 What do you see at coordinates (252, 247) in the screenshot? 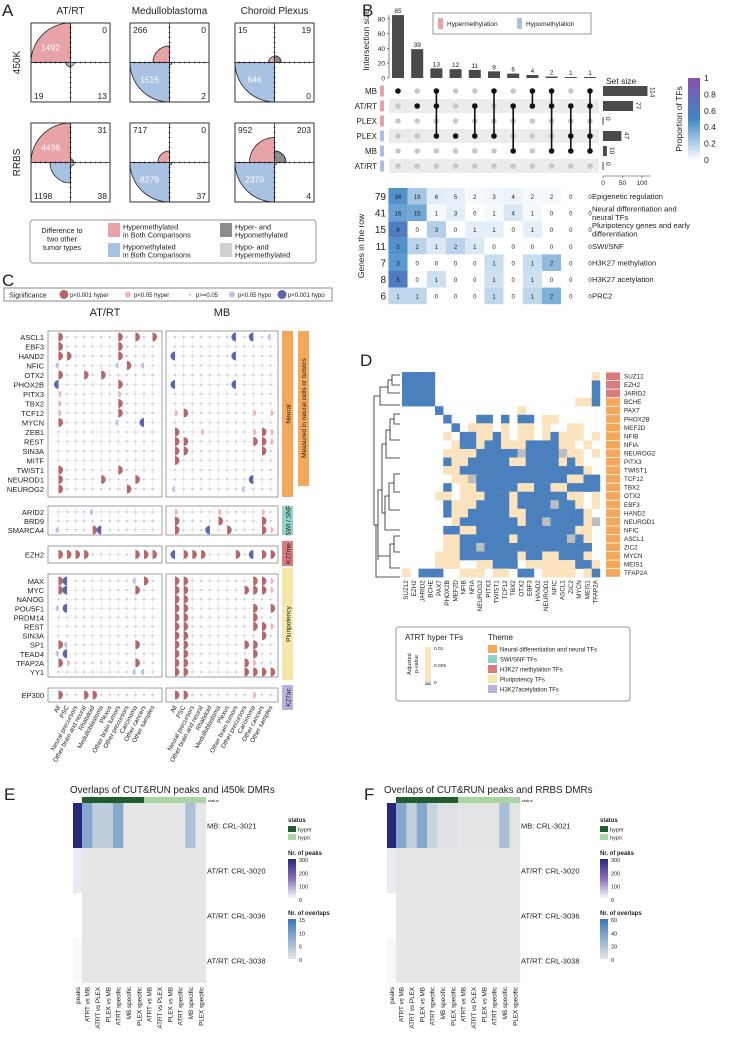
I see `legend-item-label: Hypo- and` at bounding box center [252, 247].